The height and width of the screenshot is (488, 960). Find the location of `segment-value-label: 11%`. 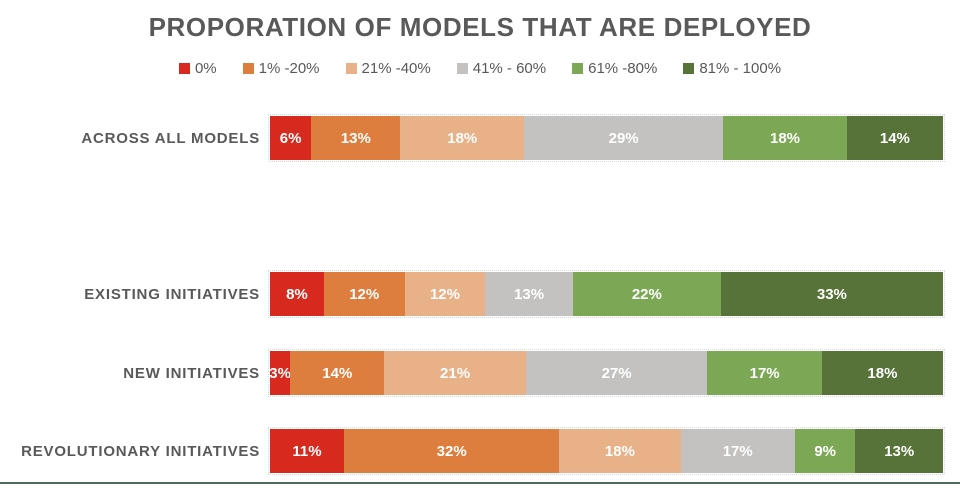

segment-value-label: 11% is located at coordinates (307, 451).